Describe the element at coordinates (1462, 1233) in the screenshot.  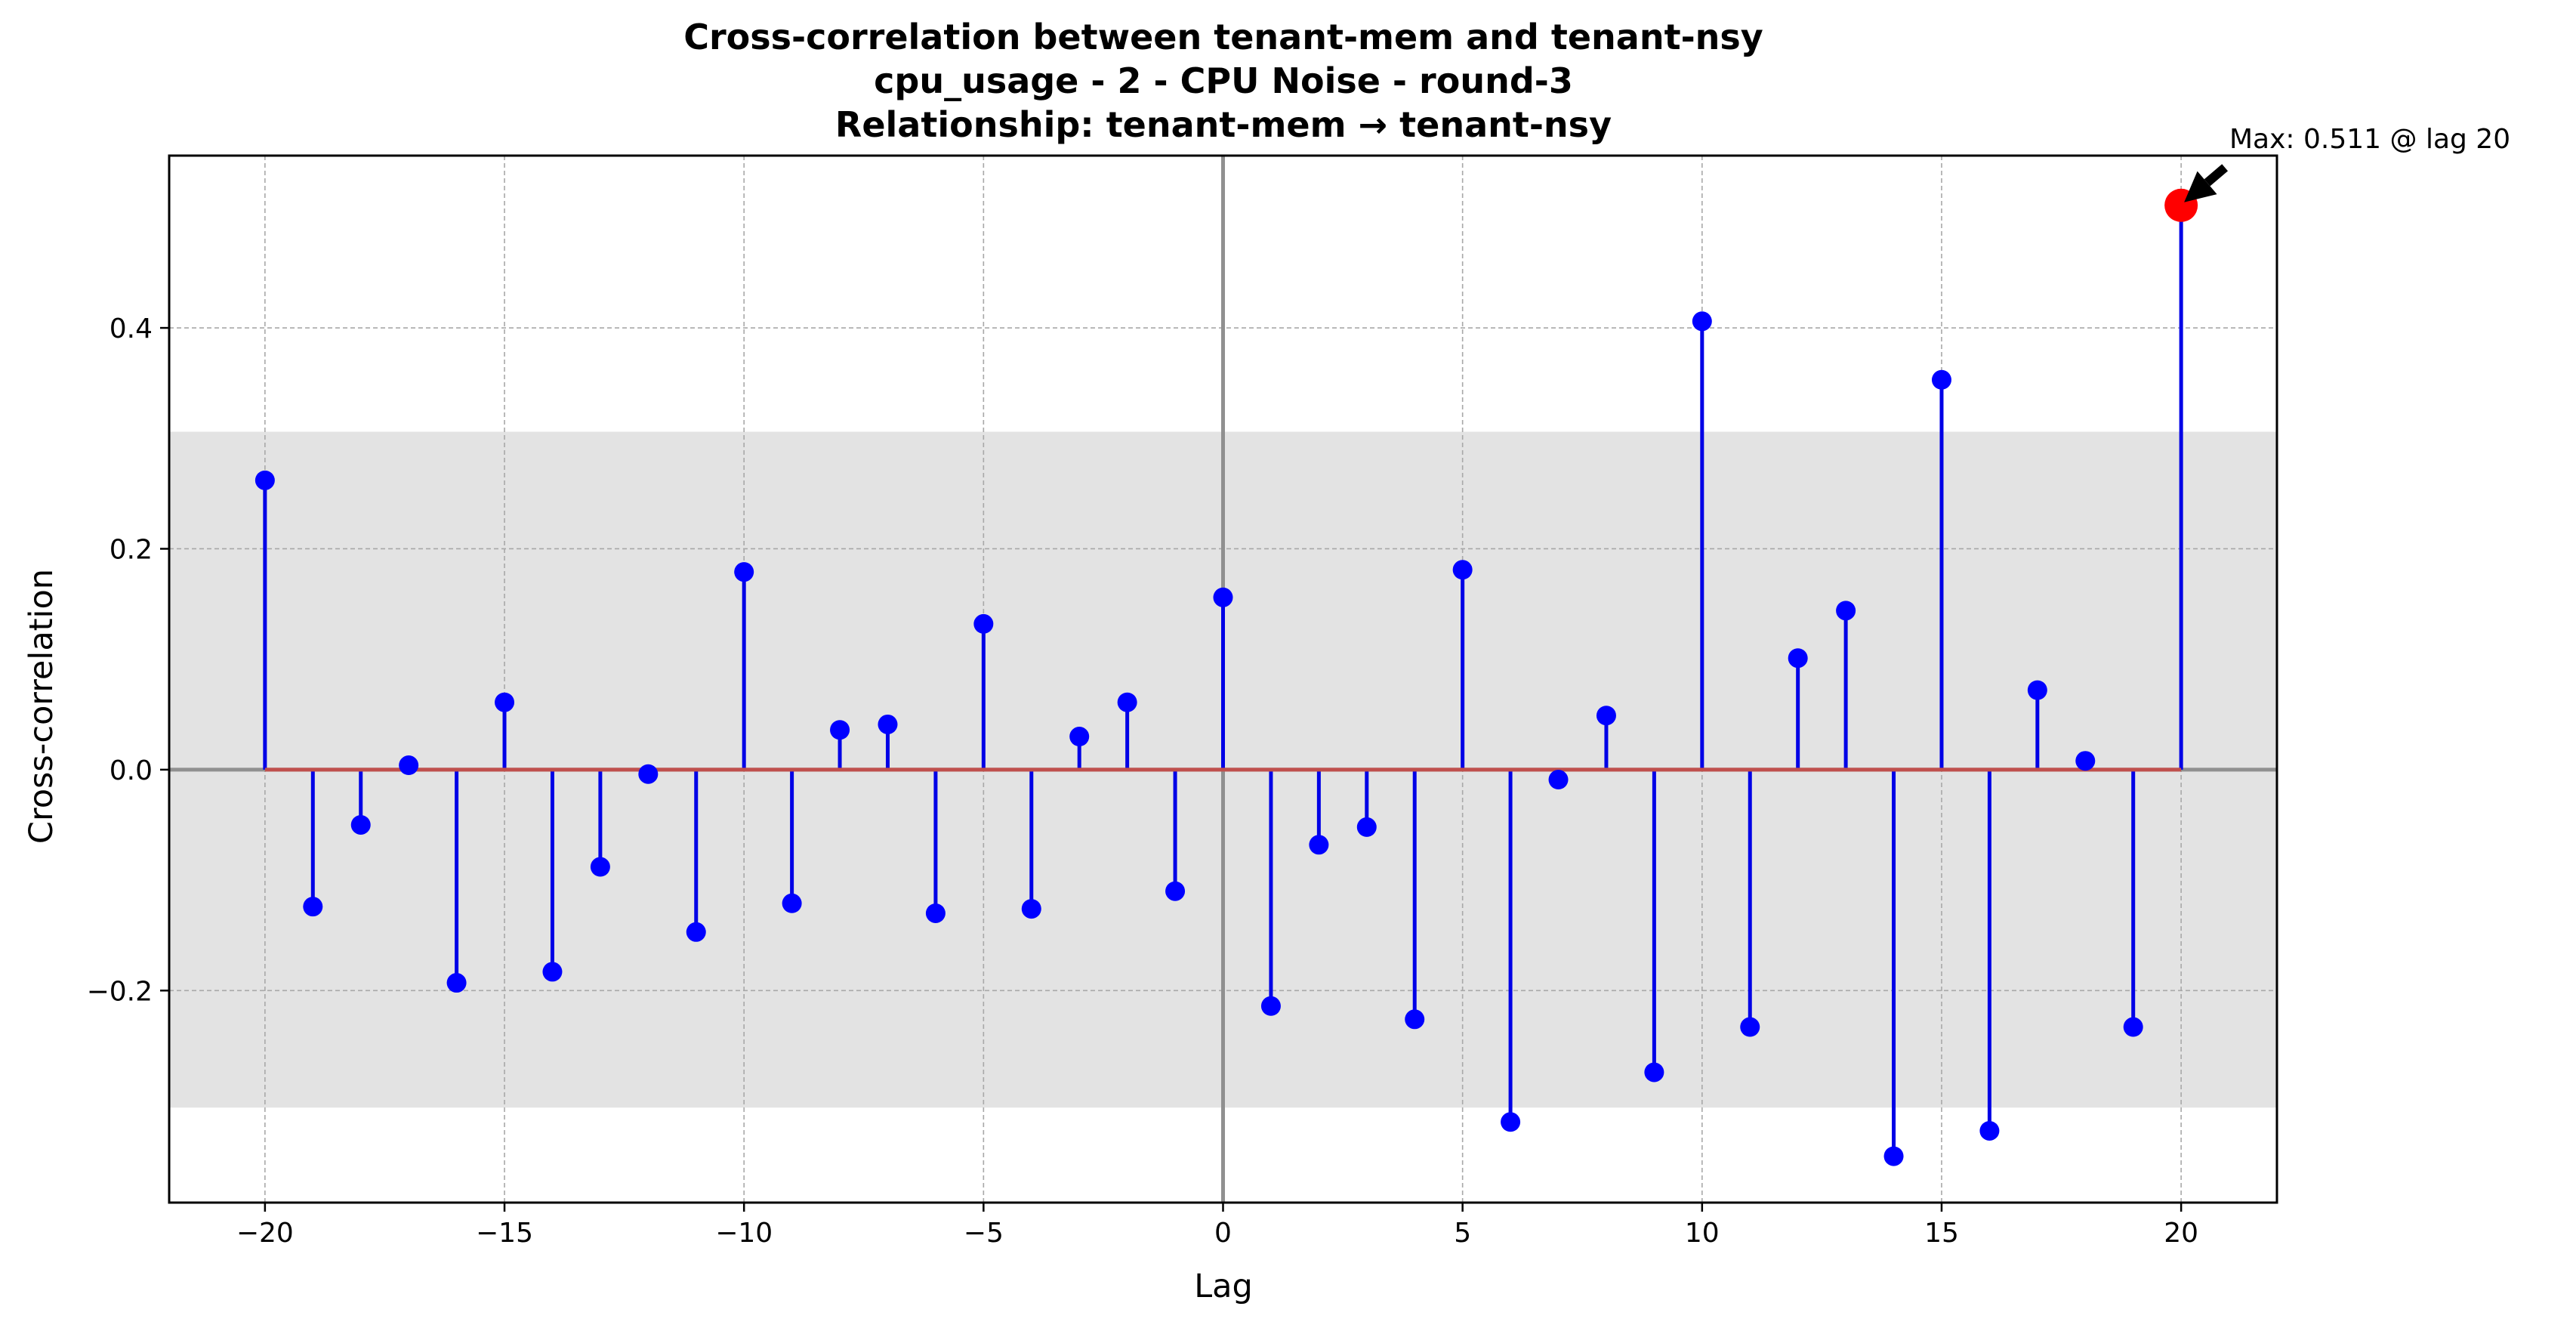
I see `x-tick-label: 5` at that location.